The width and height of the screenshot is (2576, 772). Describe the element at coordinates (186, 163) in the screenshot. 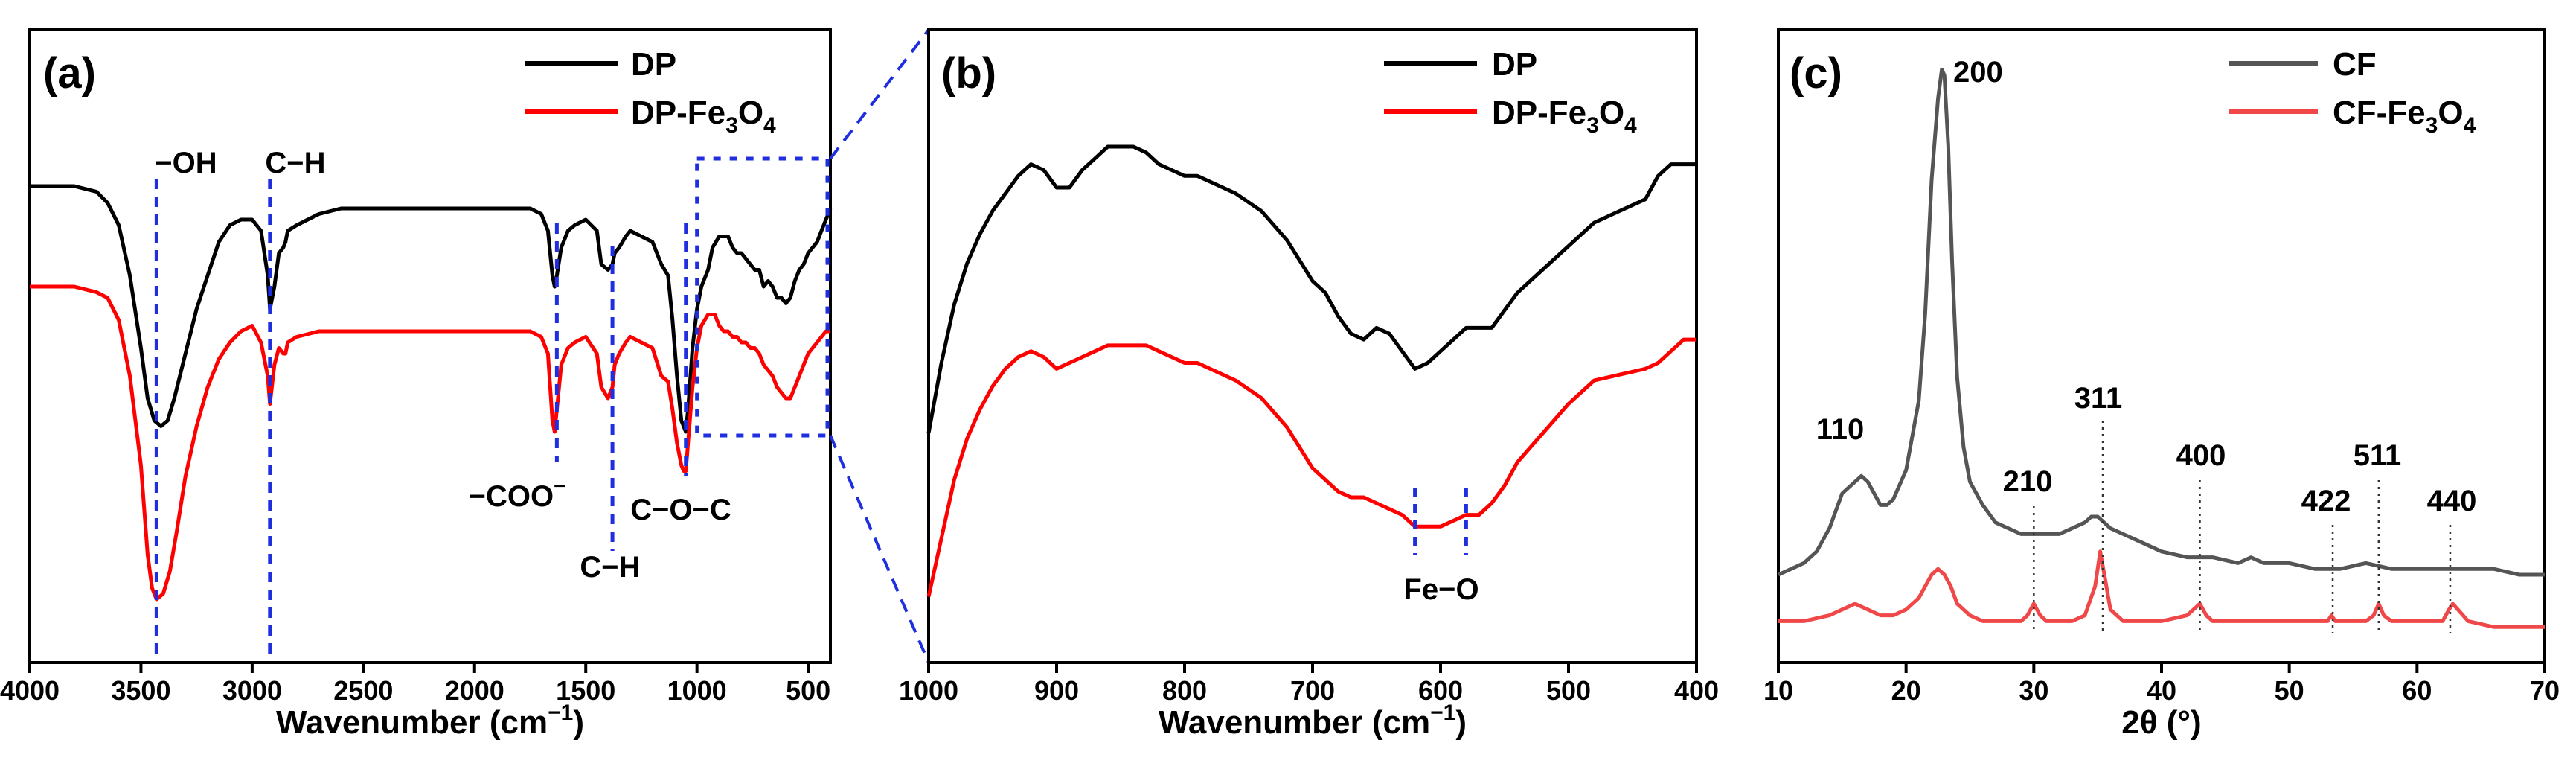

I see `annotation-oh: −OH` at that location.